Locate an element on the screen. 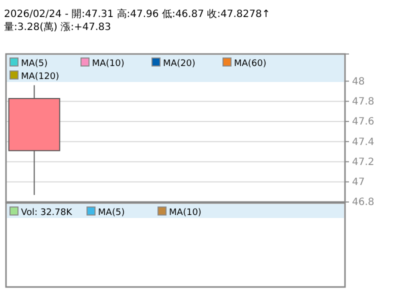  legend-label: MA(20) is located at coordinates (179, 64).